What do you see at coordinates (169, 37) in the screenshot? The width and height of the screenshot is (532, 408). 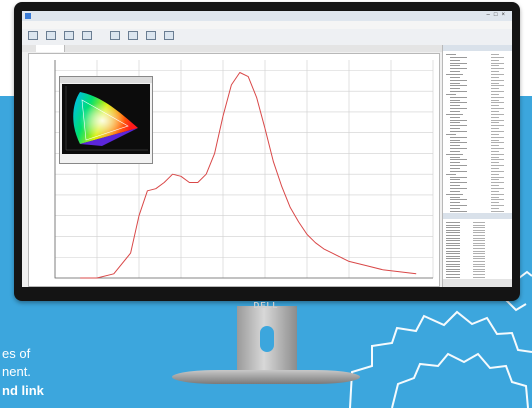 I see `print-button` at bounding box center [169, 37].